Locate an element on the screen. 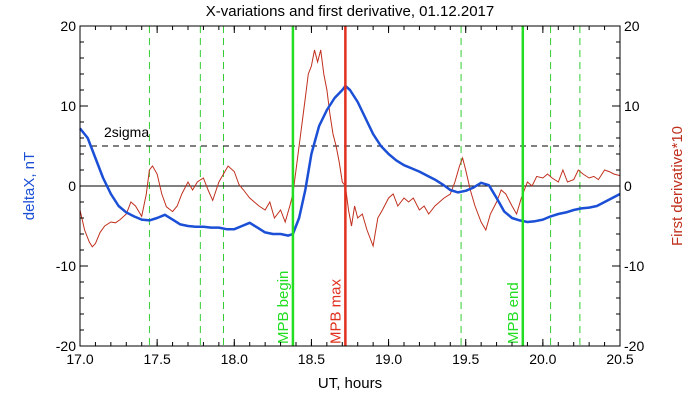  mpb-end-label: MPB end is located at coordinates (513, 313).